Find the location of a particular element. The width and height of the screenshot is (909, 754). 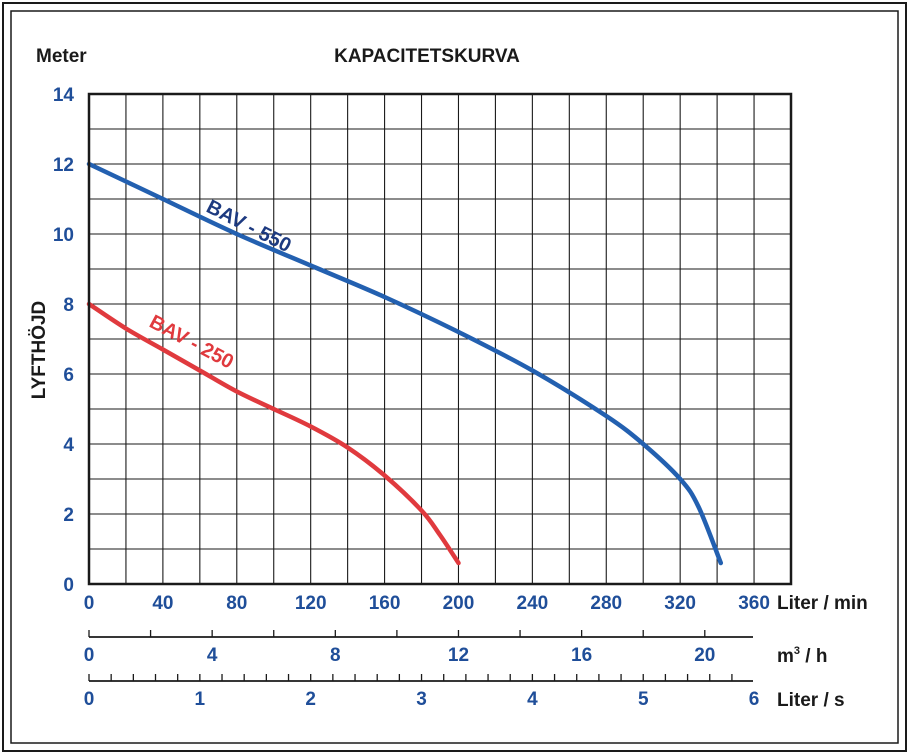

secondary-axis-tick-label: 8 is located at coordinates (335, 655).